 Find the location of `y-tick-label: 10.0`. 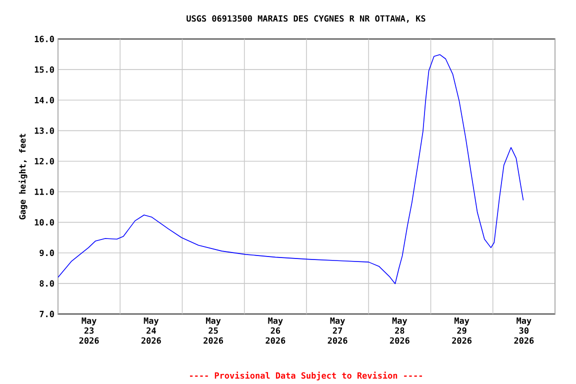

y-tick-label: 10.0 is located at coordinates (44, 222).